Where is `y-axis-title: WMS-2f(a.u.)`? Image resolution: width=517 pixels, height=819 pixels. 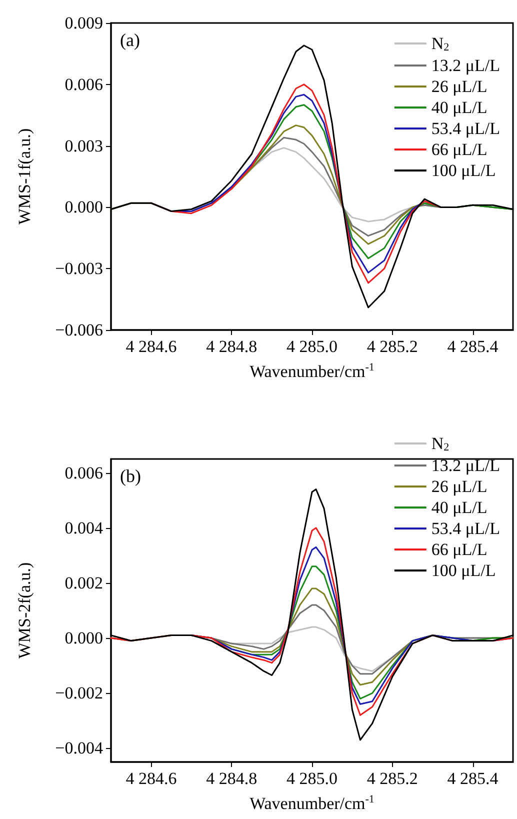 y-axis-title: WMS-2f(a.u.) is located at coordinates (24, 610).